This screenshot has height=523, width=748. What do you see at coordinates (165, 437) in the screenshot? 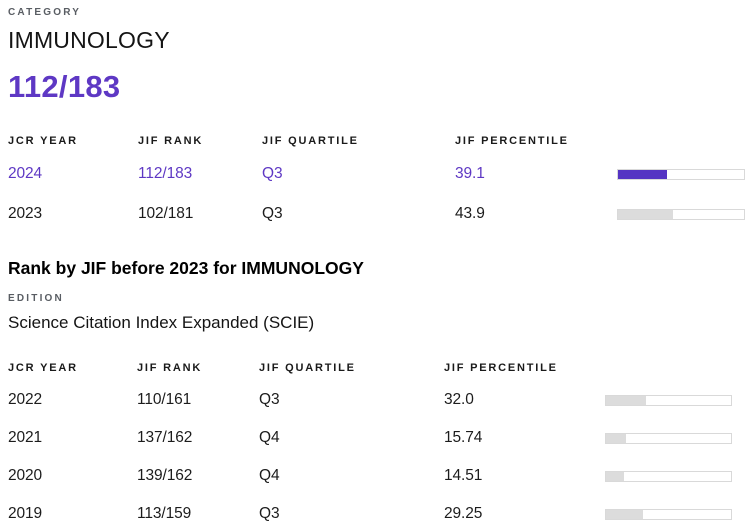
I see `cell-jif-rank: 137/162` at bounding box center [165, 437].